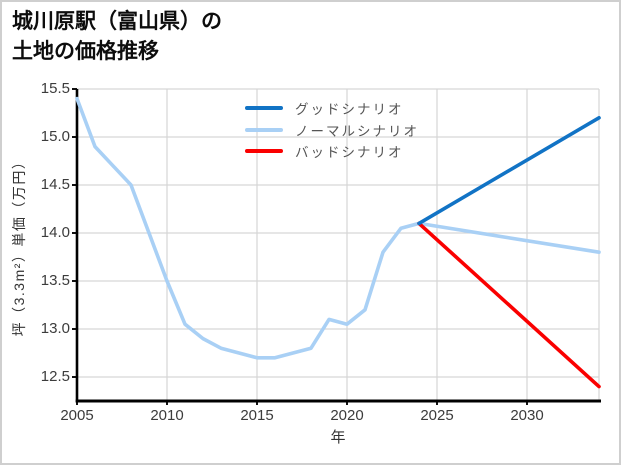 This screenshot has height=465, width=621. Describe the element at coordinates (19, 245) in the screenshot. I see `y-axis-label: 坪（3.3m²）単価（万円）` at that location.